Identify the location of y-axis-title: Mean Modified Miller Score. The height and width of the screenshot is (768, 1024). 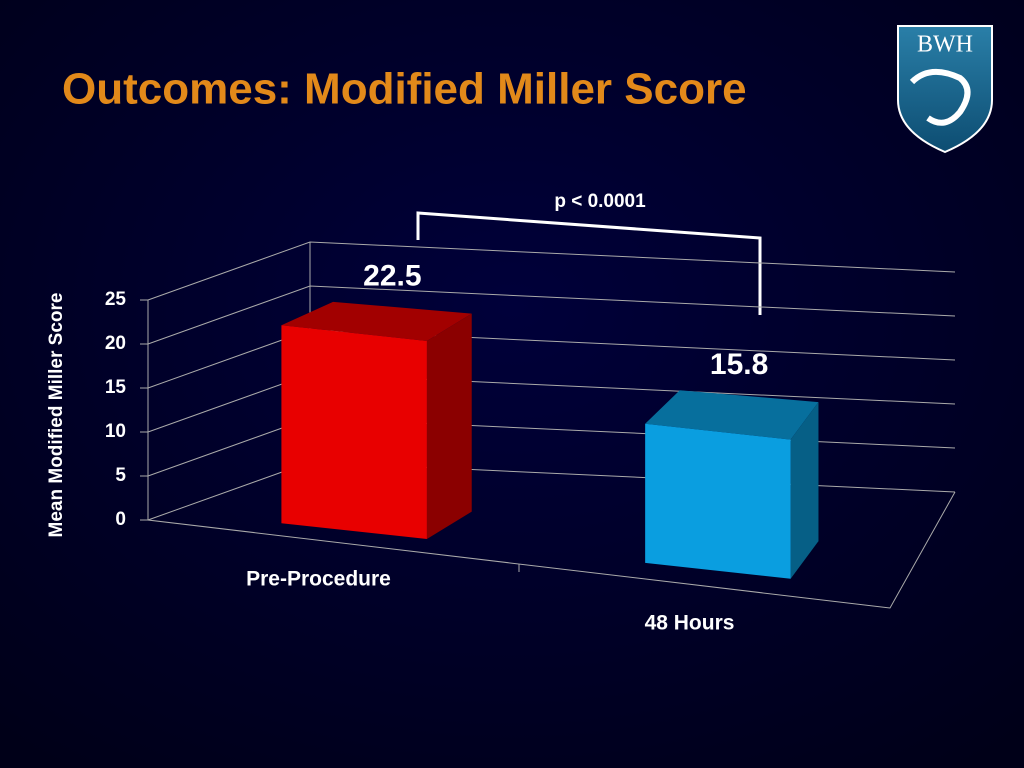
(56, 415).